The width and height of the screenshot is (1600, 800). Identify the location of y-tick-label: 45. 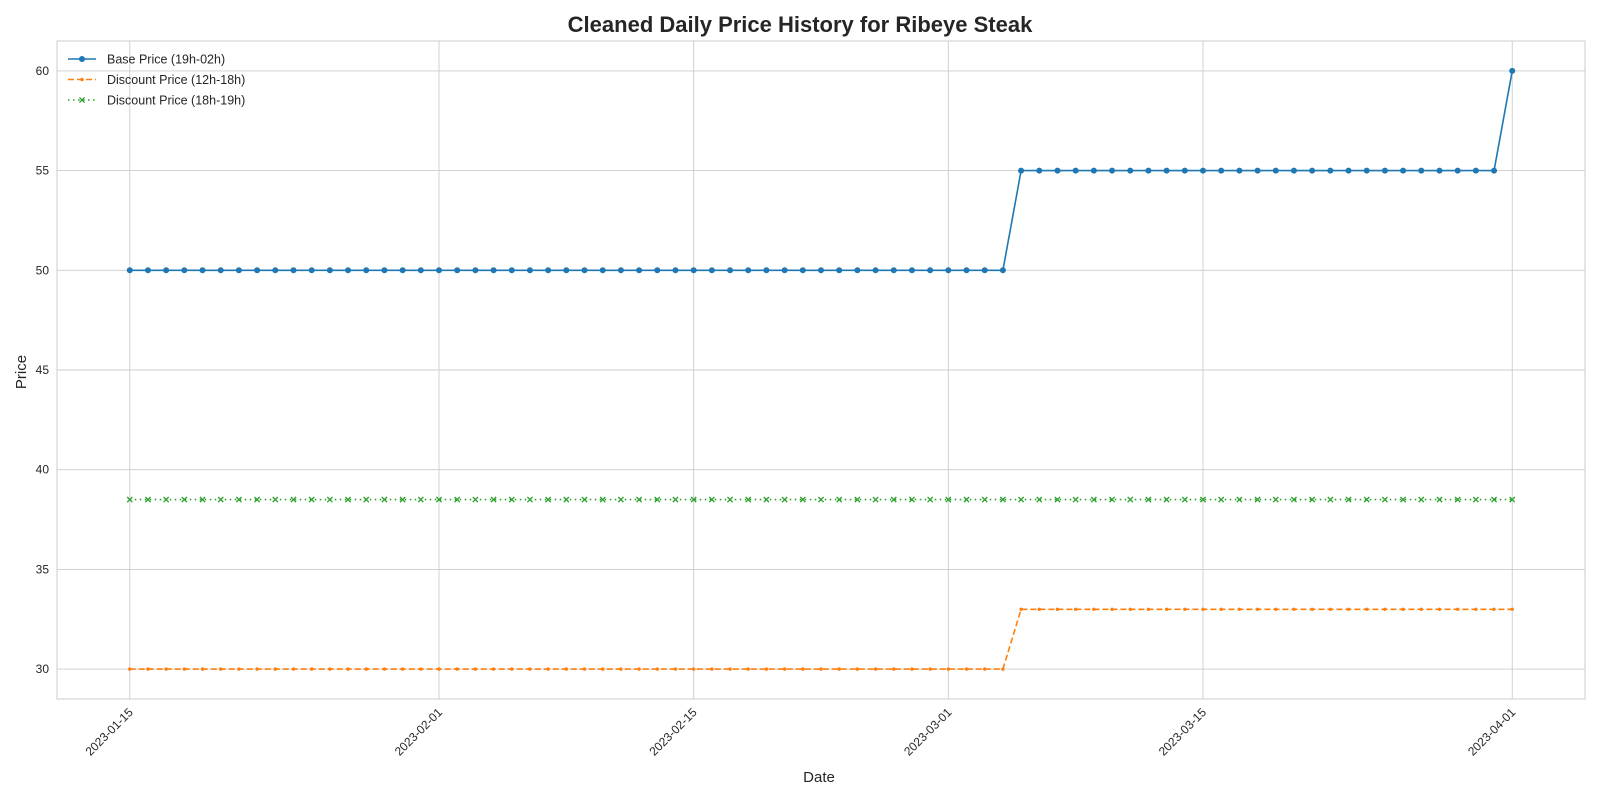
(43, 370).